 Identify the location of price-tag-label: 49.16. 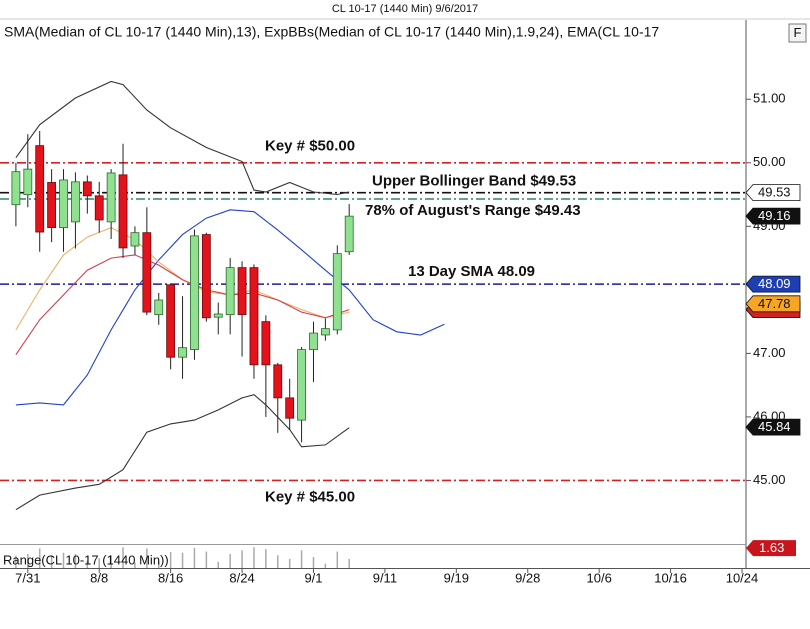
(774, 215).